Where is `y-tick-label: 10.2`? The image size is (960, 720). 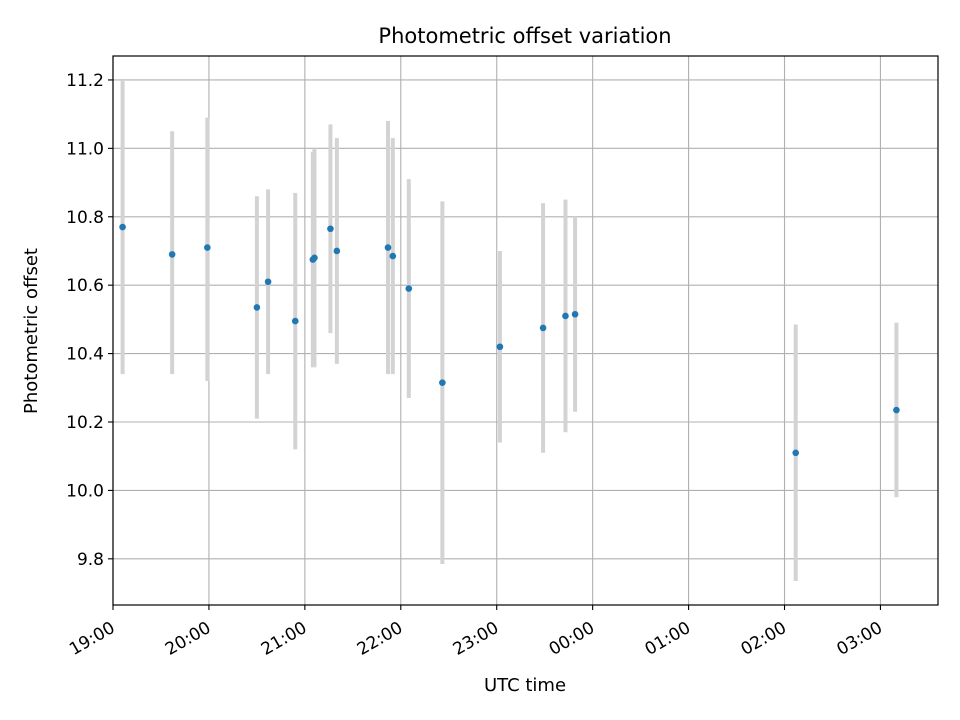 y-tick-label: 10.2 is located at coordinates (85, 423).